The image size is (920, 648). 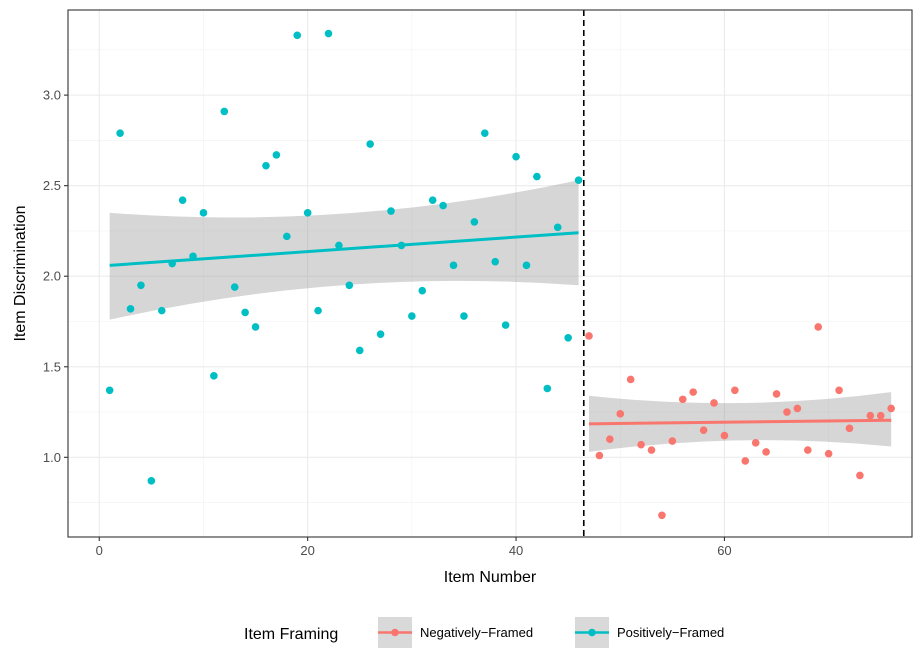 I want to click on y-tick-label: 2.5, so click(x=52, y=185).